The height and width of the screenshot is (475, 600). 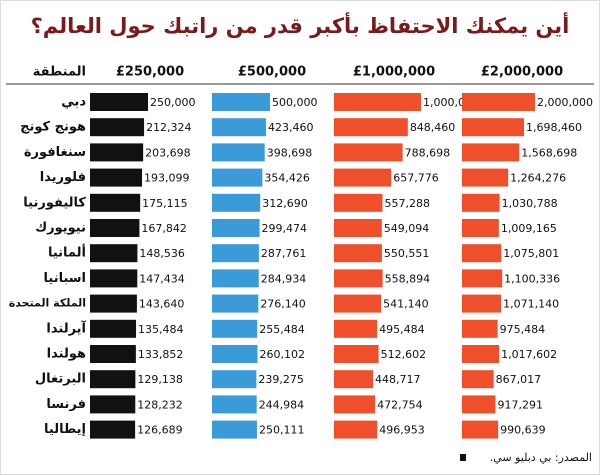 I want to click on value-label: 472,754, so click(x=400, y=404).